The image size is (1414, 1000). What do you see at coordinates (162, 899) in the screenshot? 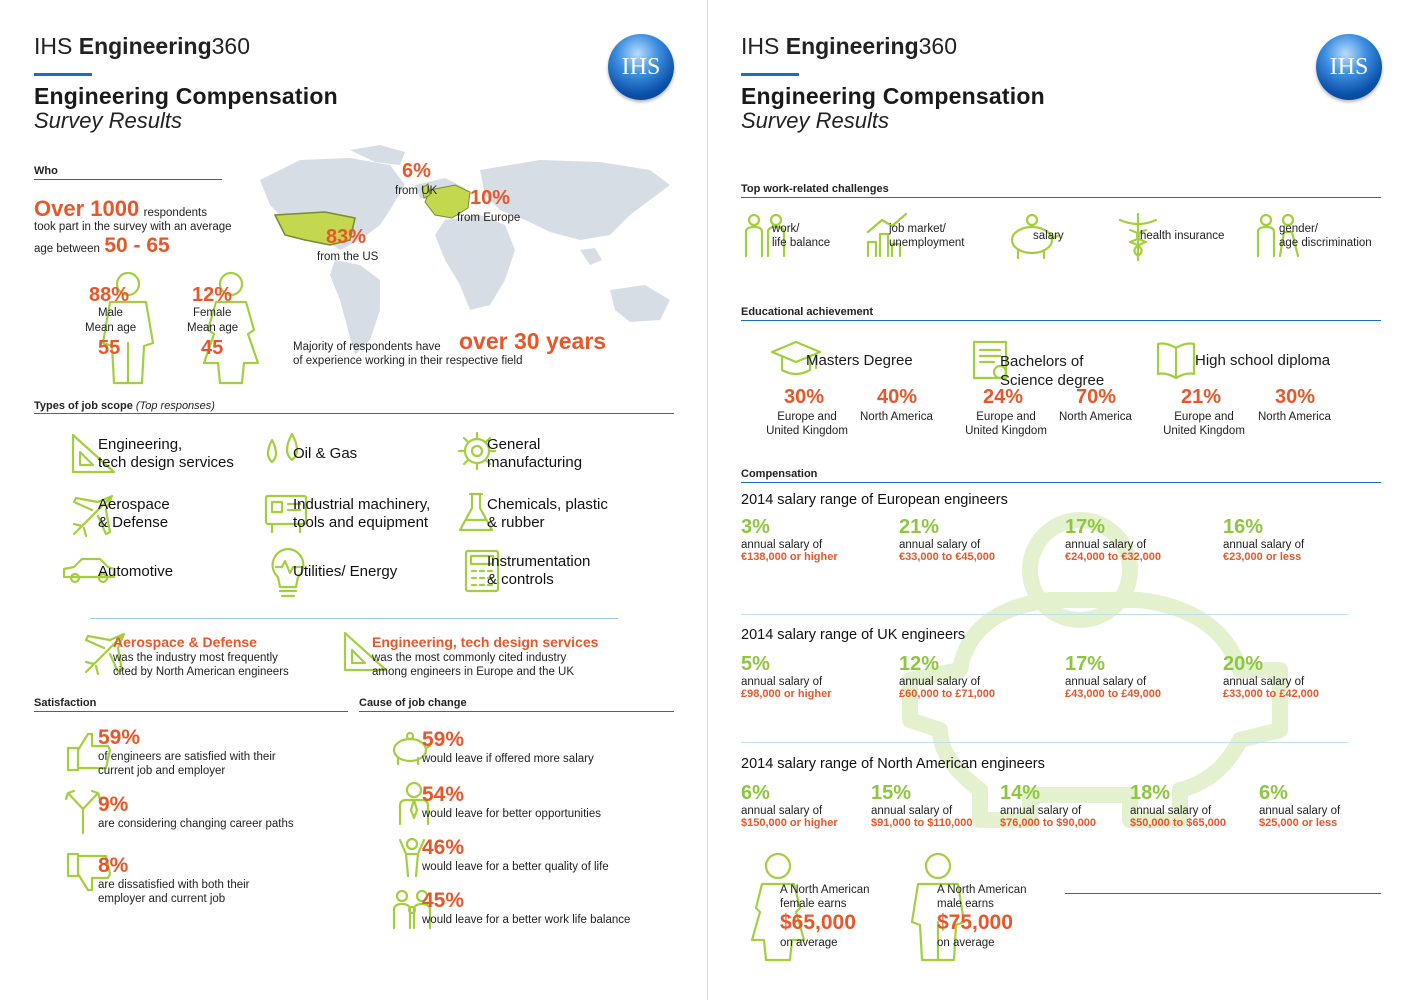
I see `satisfaction-text-3b: employer and current job` at bounding box center [162, 899].